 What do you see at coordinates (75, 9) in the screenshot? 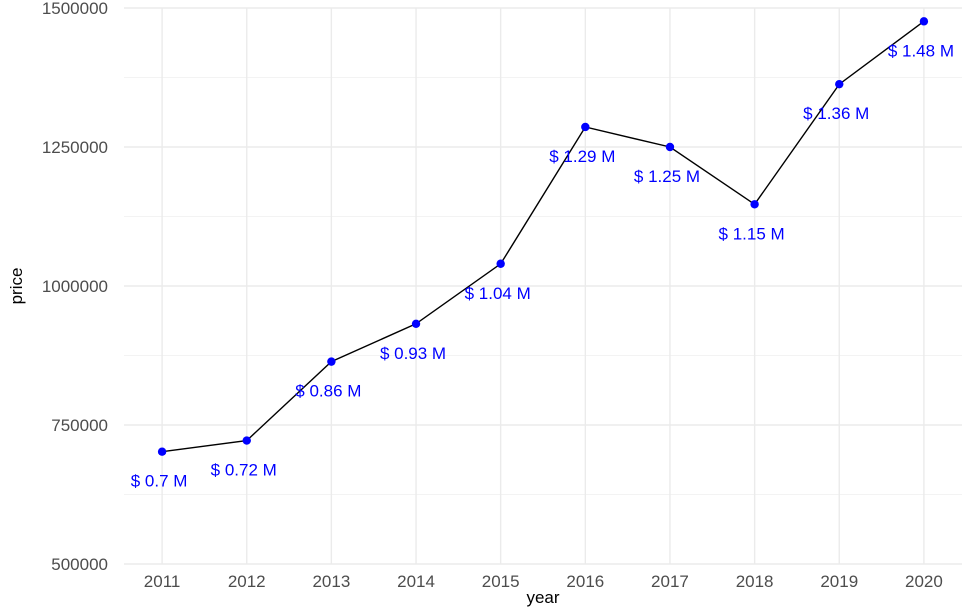
I see `y-tick-label: 1500000` at bounding box center [75, 9].